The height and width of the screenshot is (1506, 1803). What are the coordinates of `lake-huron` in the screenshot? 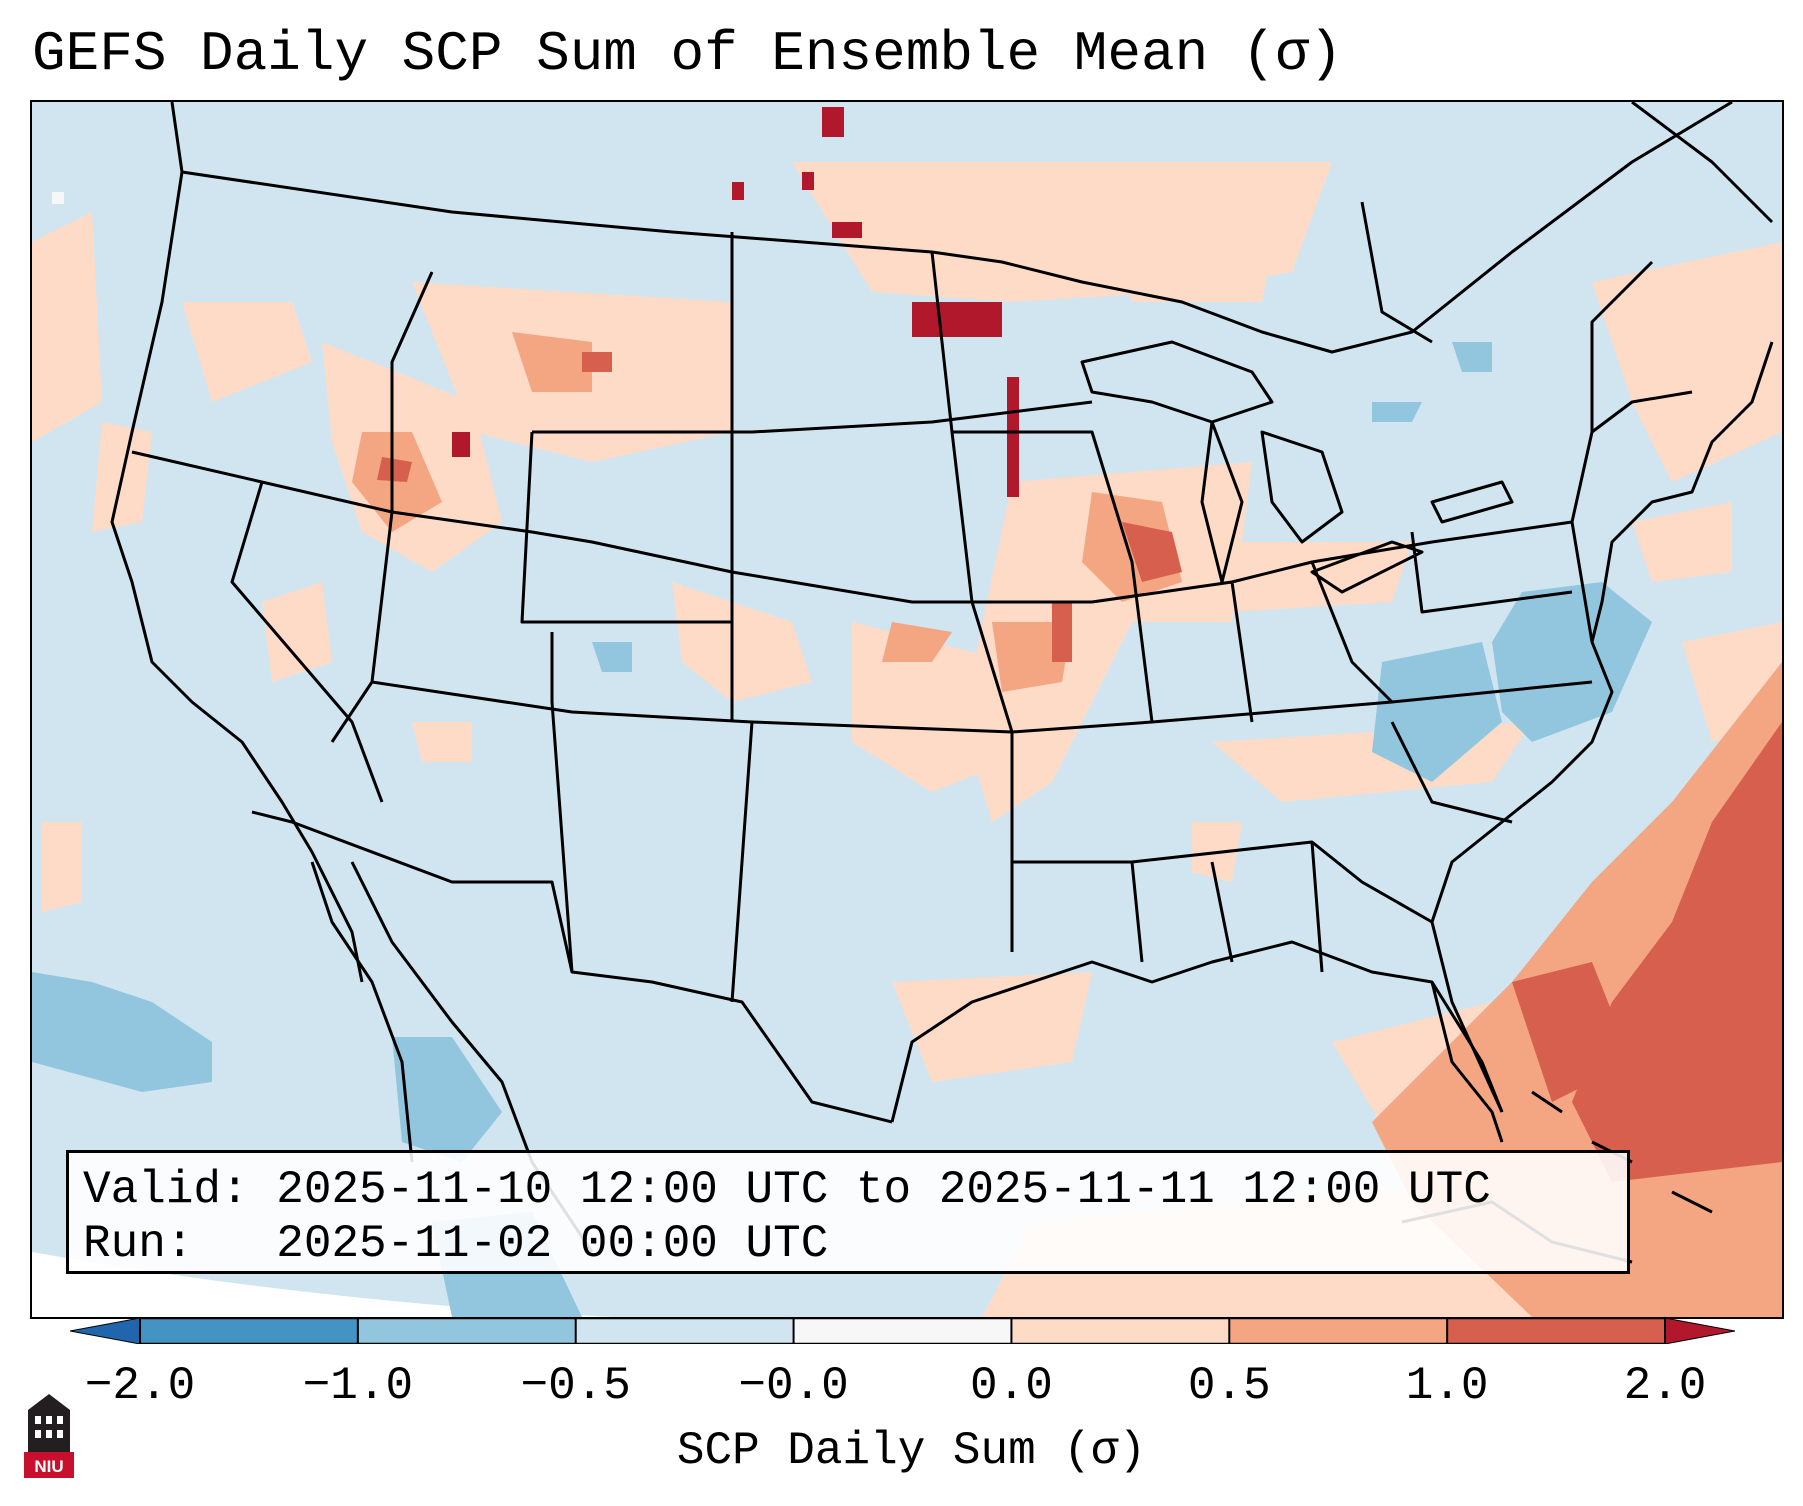 It's located at (1302, 487).